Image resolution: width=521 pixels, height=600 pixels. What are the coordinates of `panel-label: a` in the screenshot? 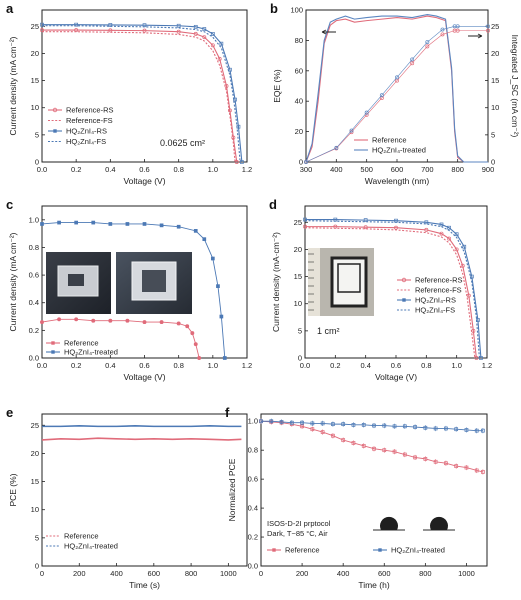 It's located at (10, 8).